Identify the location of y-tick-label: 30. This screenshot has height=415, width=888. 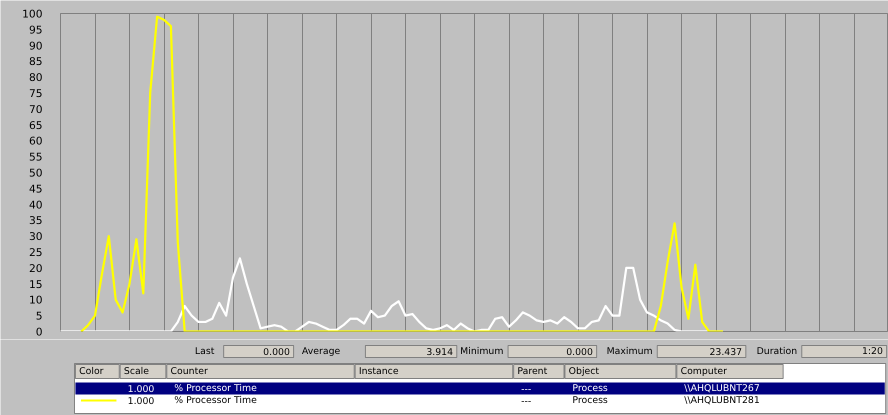
(35, 237).